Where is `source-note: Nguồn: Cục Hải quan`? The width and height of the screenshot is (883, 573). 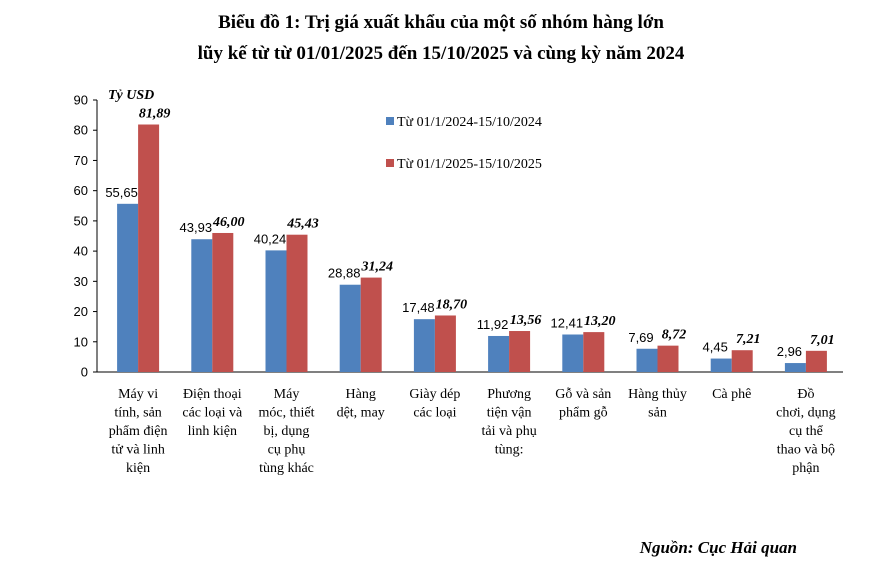 source-note: Nguồn: Cục Hải quan is located at coordinates (718, 547).